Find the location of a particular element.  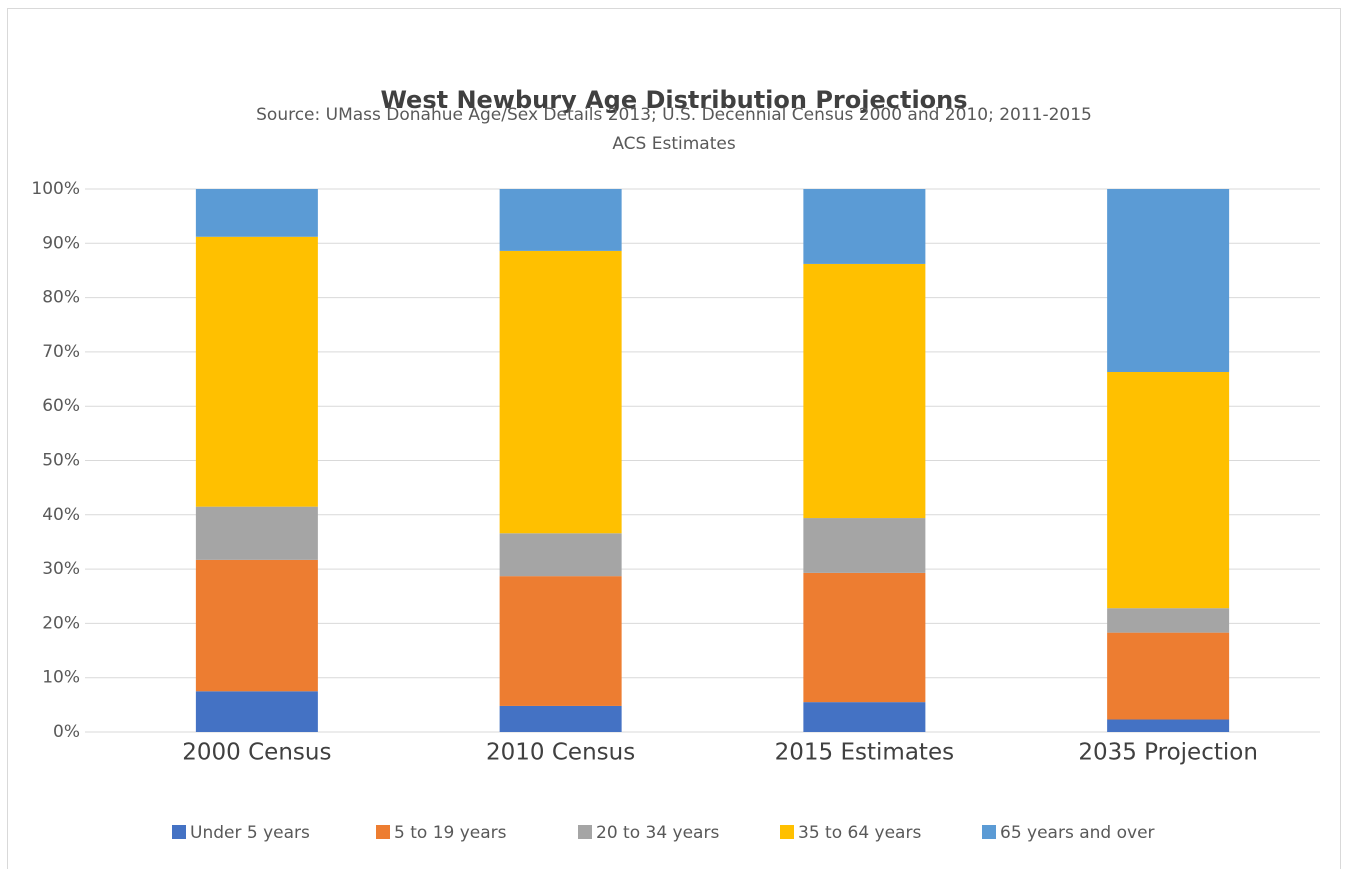

legend-label: 65 years and over is located at coordinates (1077, 833).